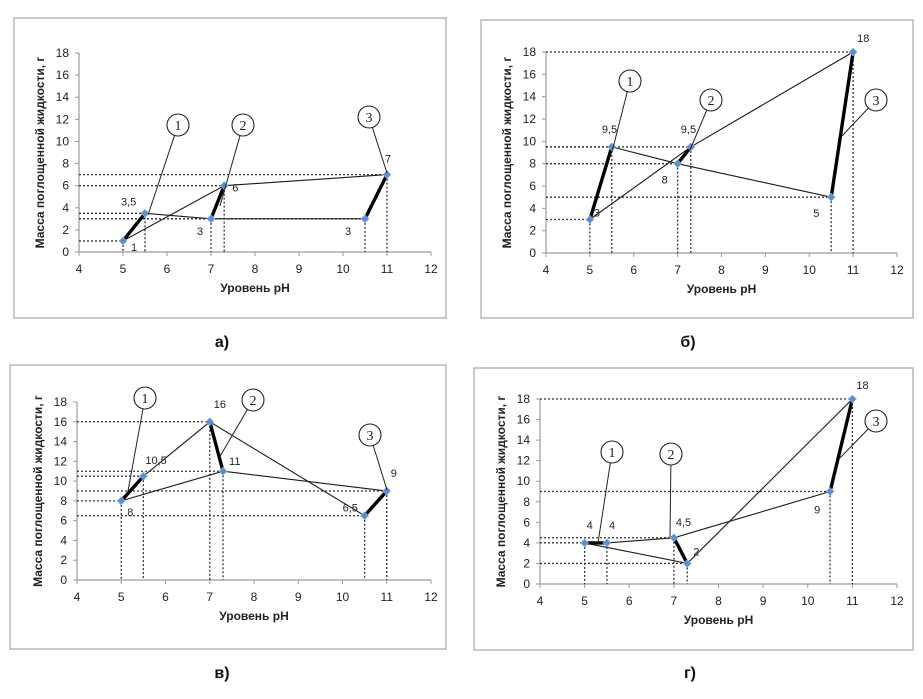  I want to click on y-tick-label: 6, so click(65, 186).